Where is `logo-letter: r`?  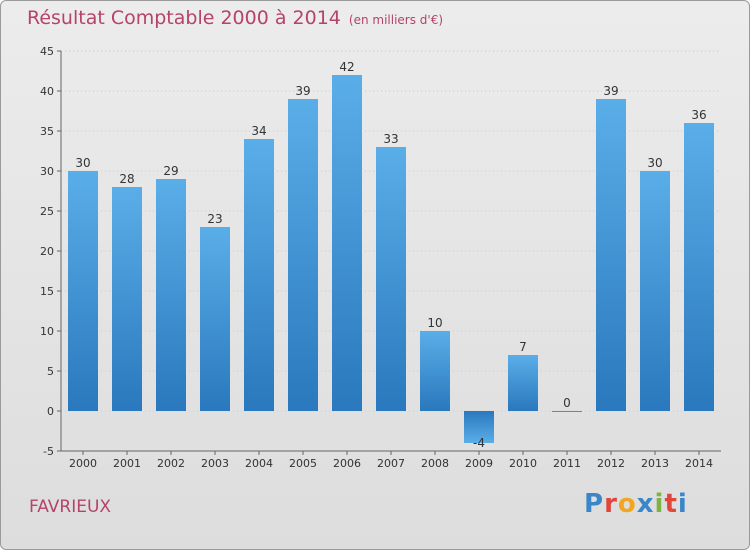
logo-letter: r is located at coordinates (611, 504).